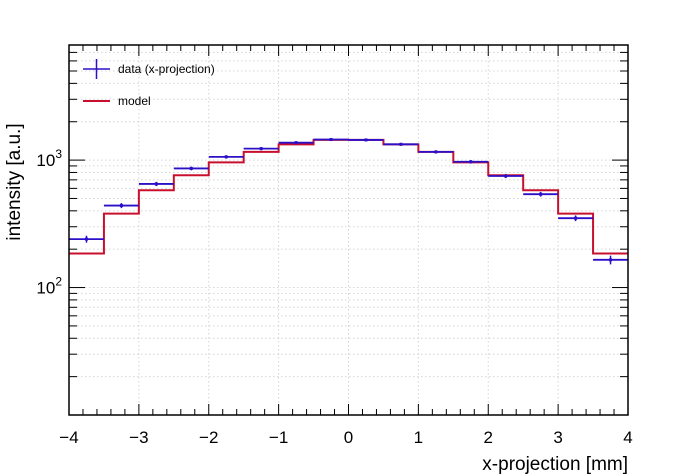 This screenshot has width=698, height=475. Describe the element at coordinates (49, 286) in the screenshot. I see `y-tick-label: 10²` at that location.